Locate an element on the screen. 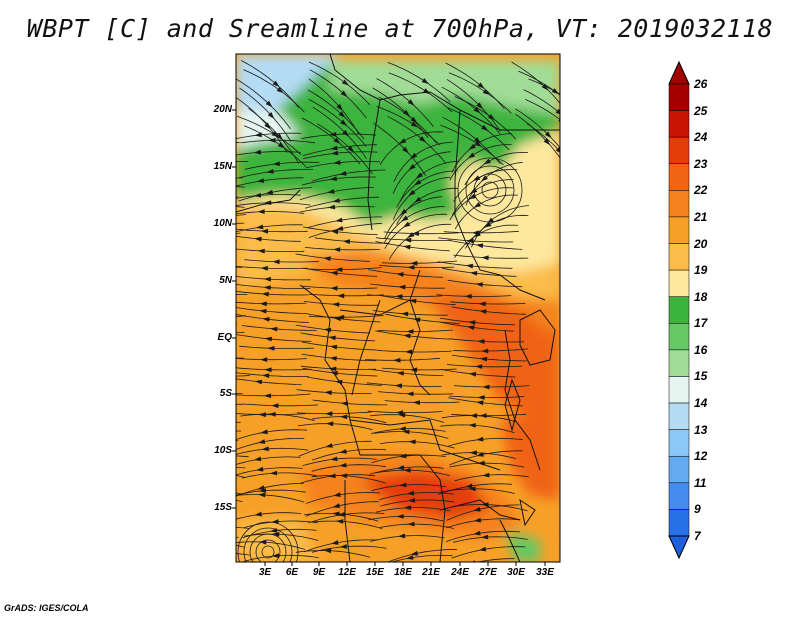 The width and height of the screenshot is (800, 618). colorbar-label: 14 is located at coordinates (701, 403).